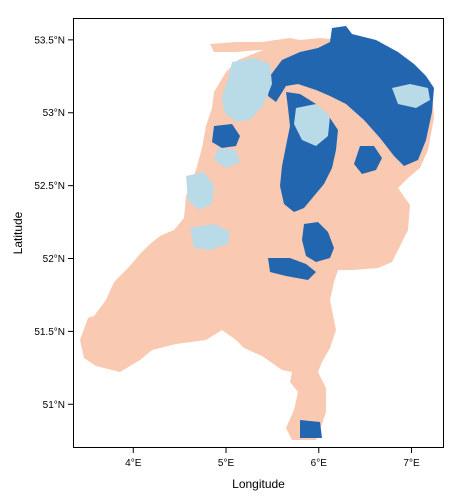 This screenshot has height=500, width=460. I want to click on y-axis: 51°N 51.5°N 52°N 52.5°N 53°N 53.5°N, so click(53, 223).